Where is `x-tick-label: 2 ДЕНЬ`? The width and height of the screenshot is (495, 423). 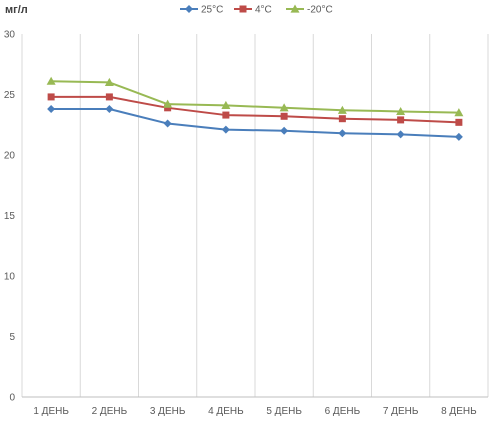
x-tick-label: 2 ДЕНЬ is located at coordinates (110, 411).